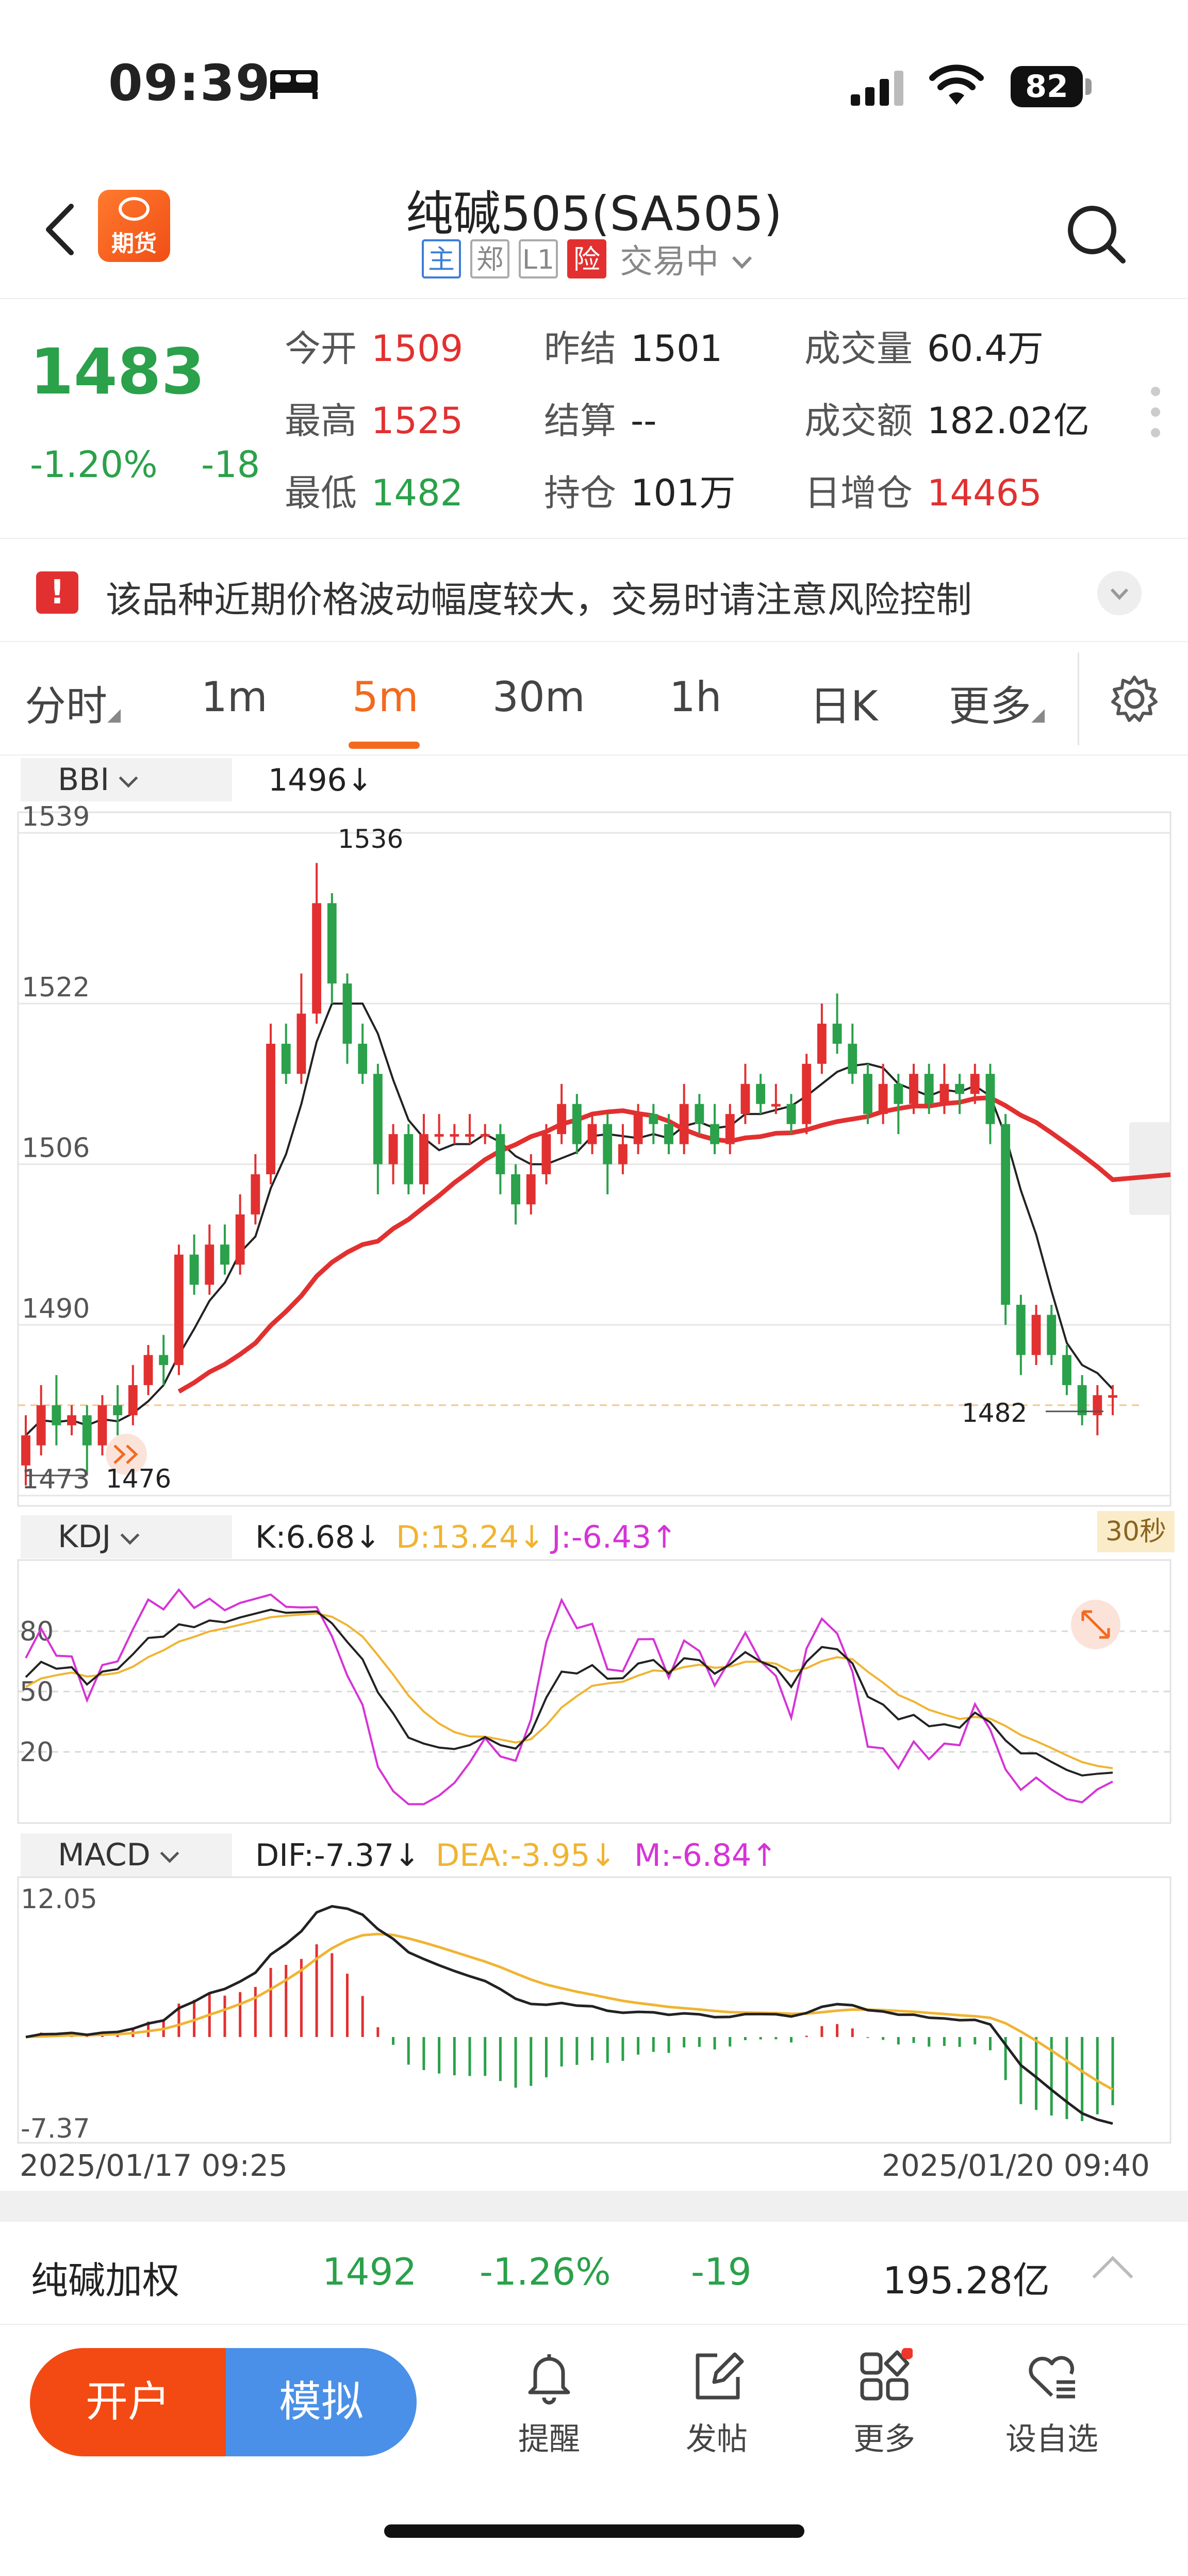 This screenshot has width=1188, height=2576. I want to click on tab-more-apps: 更多, so click(884, 2403).